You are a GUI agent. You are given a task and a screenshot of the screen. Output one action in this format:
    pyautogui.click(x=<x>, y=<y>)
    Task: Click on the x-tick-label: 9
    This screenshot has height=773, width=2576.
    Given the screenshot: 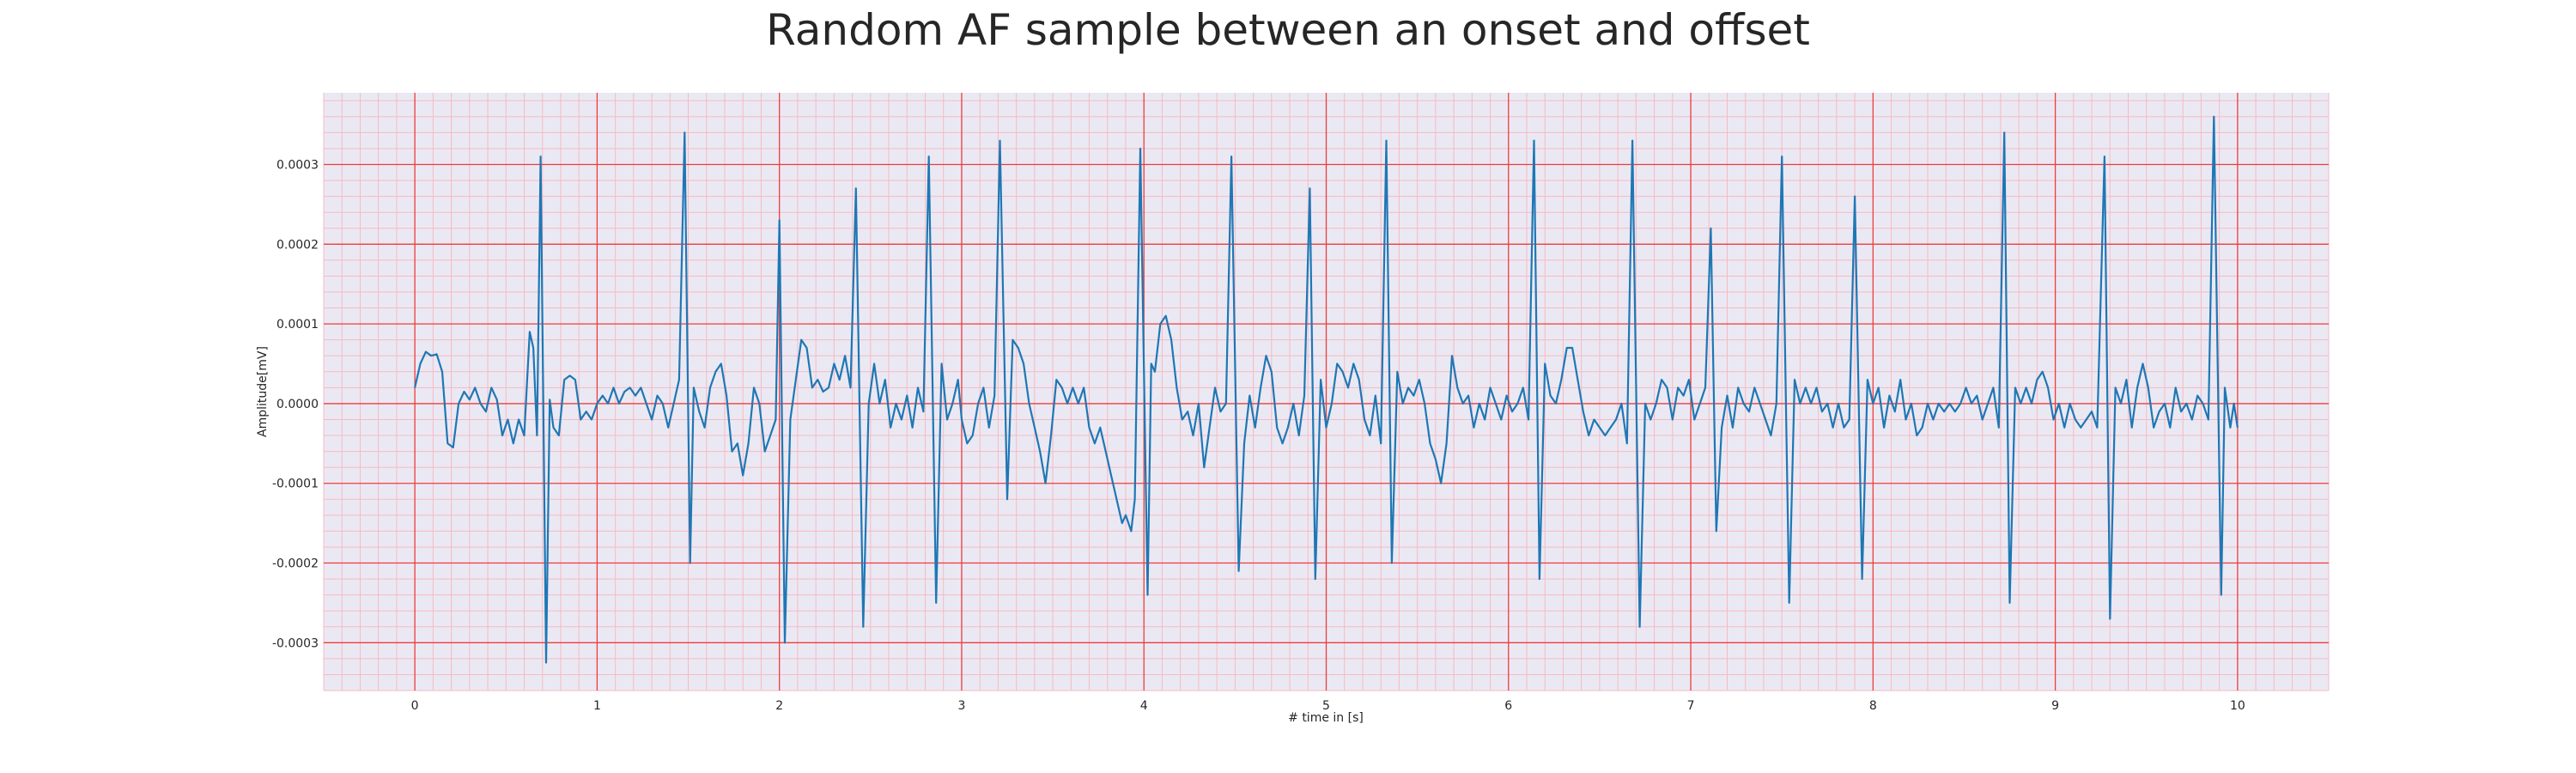 What is the action you would take?
    pyautogui.click(x=2055, y=706)
    